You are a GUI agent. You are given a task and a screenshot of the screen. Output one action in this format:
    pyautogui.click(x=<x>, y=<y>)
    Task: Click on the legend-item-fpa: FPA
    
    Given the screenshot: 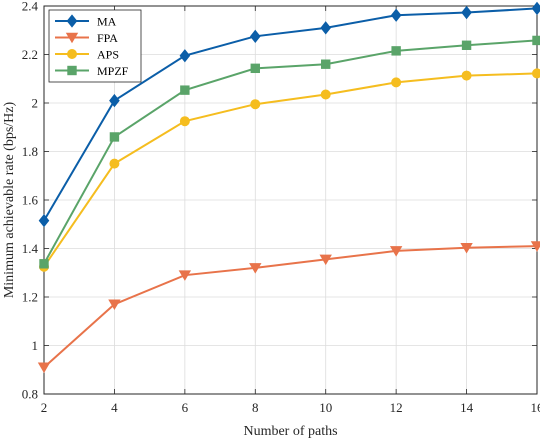 What is the action you would take?
    pyautogui.click(x=86, y=38)
    